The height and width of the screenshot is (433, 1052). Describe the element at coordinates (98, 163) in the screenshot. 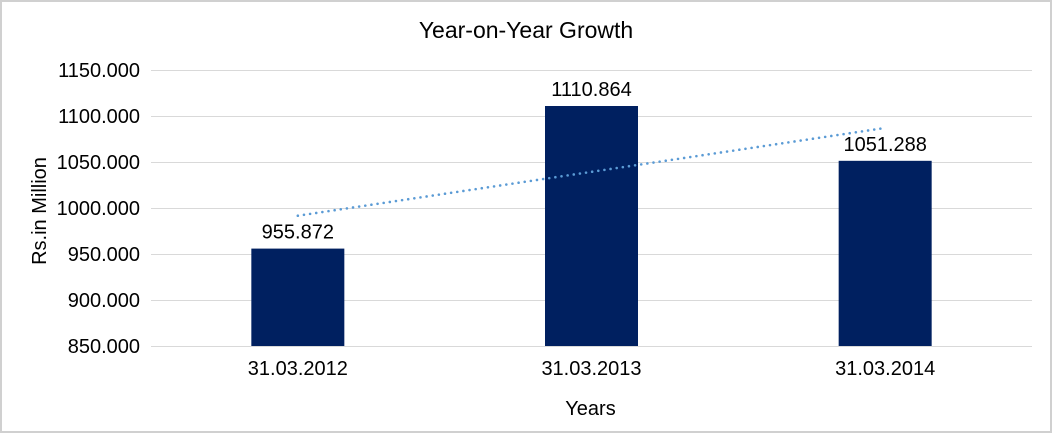

I see `y-tick-label: 1050.000` at that location.